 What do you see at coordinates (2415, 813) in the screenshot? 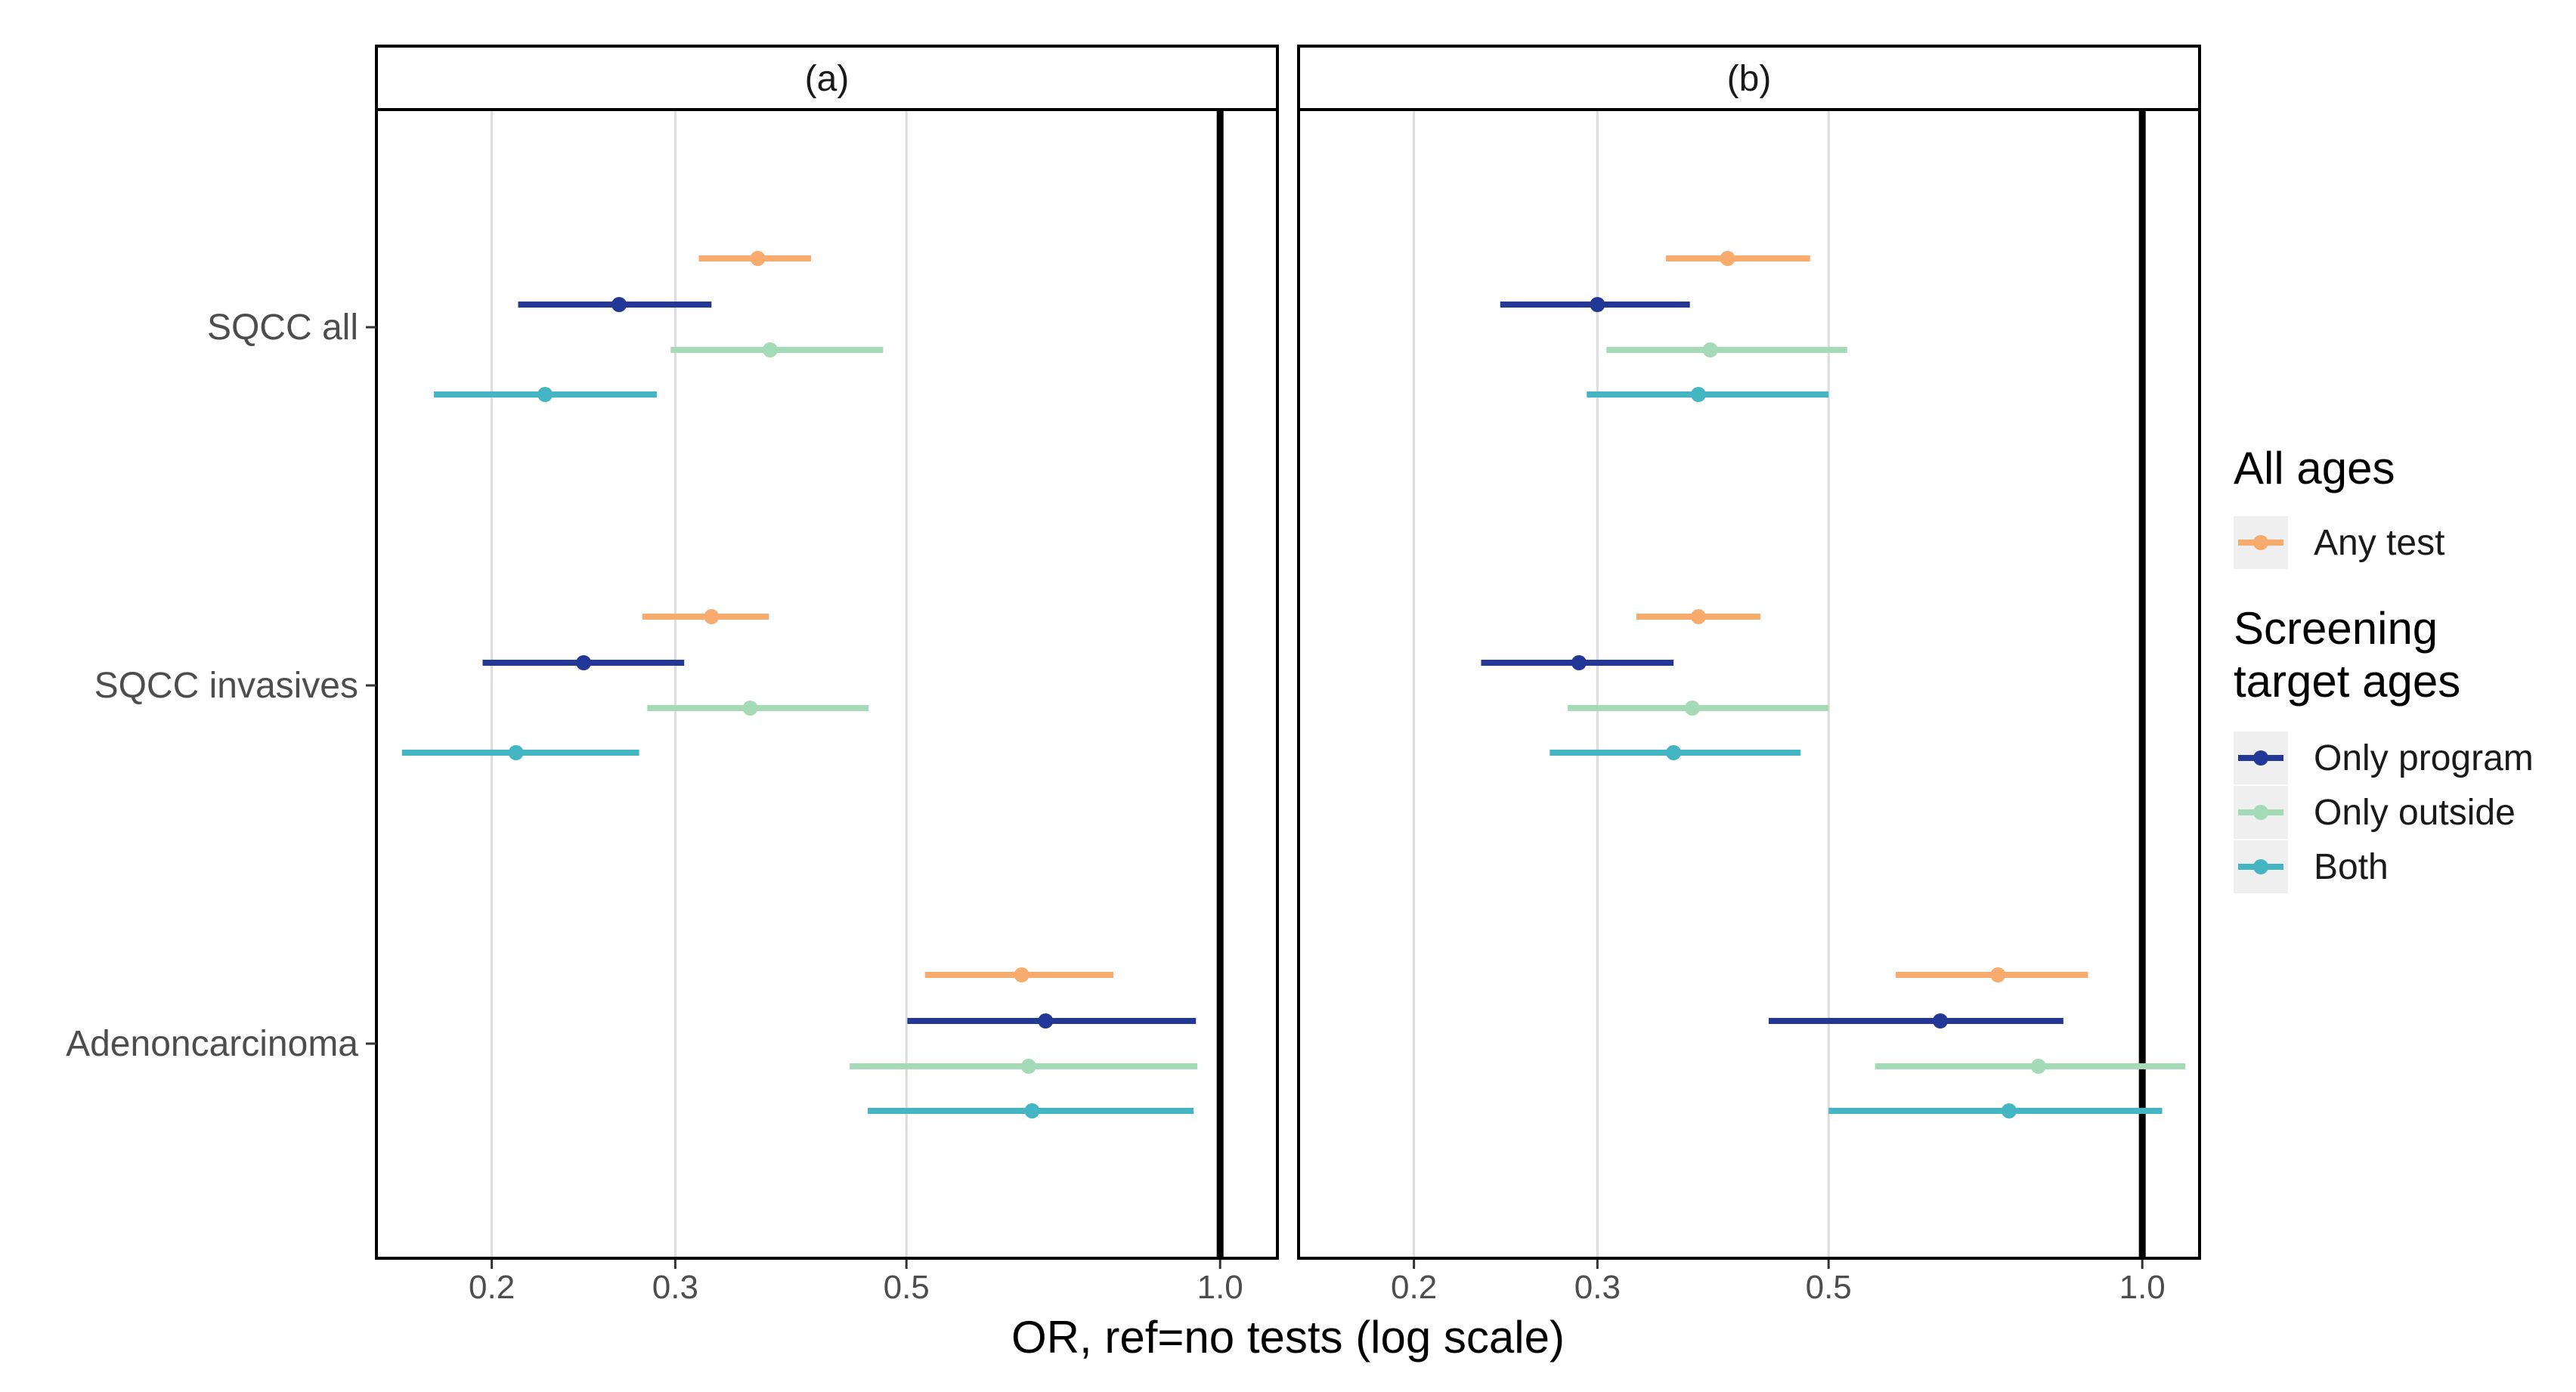
I see `legend-label-outside: Only outside` at bounding box center [2415, 813].